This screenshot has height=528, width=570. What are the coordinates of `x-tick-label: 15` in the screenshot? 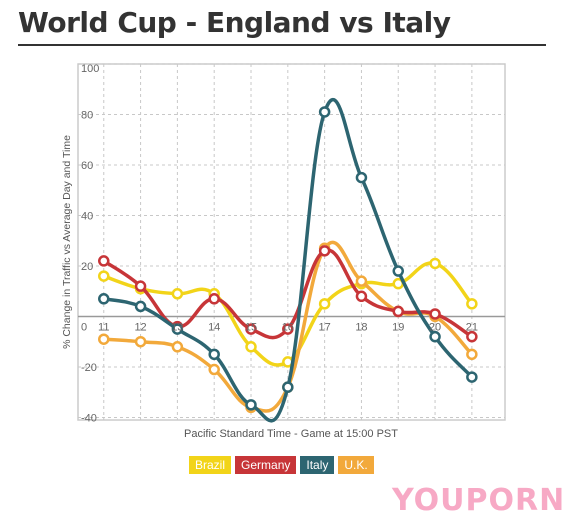 It's located at (251, 327).